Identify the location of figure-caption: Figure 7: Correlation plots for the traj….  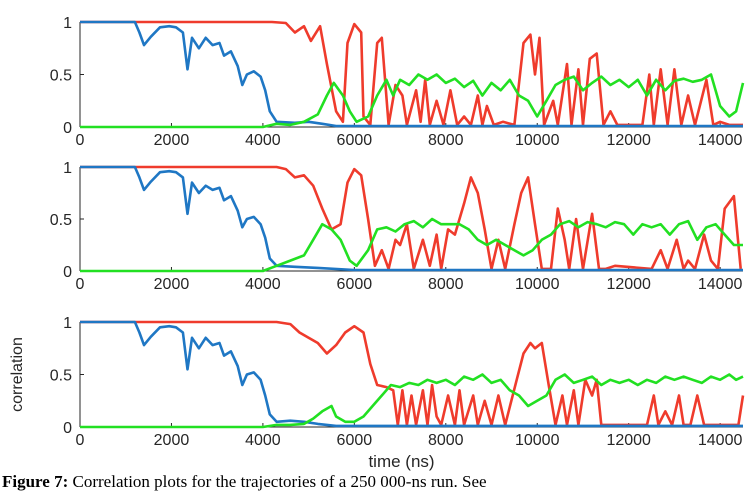
(244, 482).